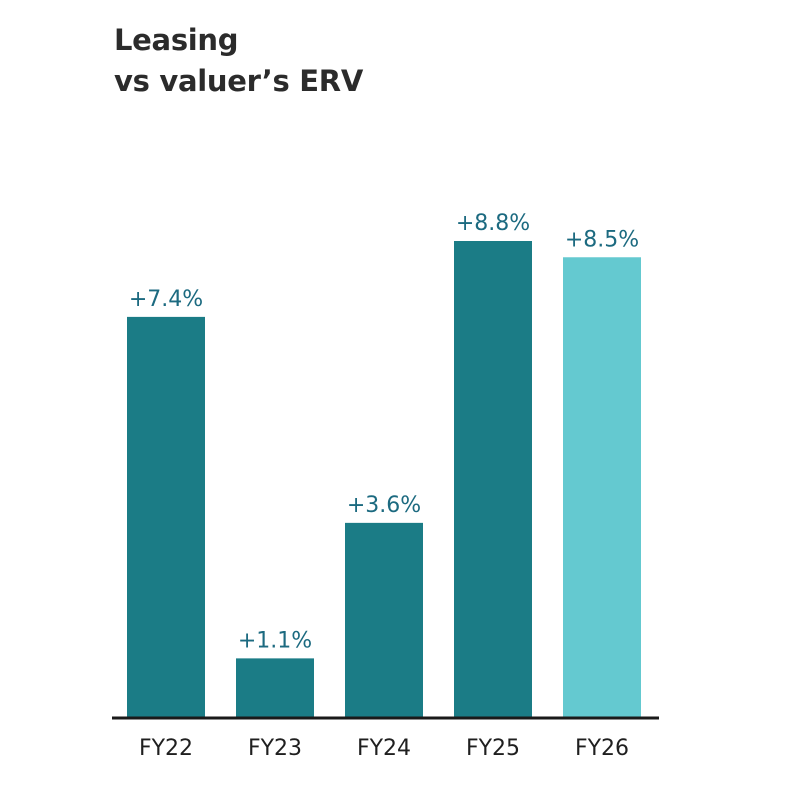  What do you see at coordinates (384, 505) in the screenshot?
I see `data-label-fy24: +3.6%` at bounding box center [384, 505].